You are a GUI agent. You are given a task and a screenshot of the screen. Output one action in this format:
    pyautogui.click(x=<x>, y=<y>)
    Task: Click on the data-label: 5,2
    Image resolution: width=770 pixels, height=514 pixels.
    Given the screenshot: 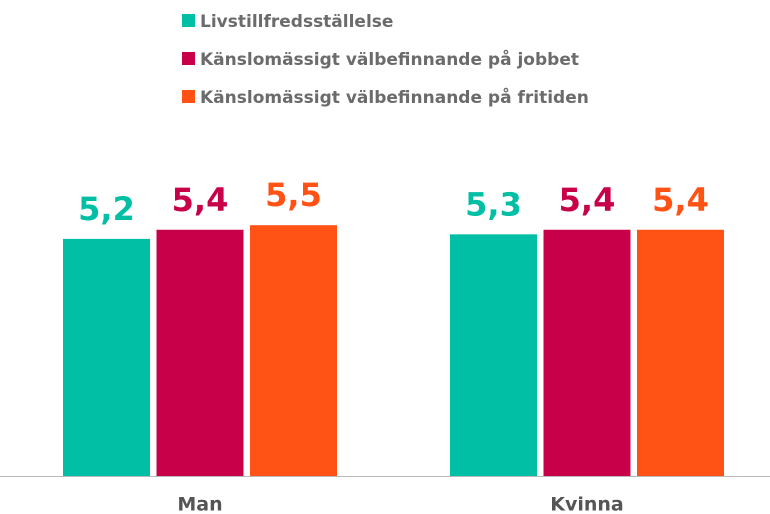 What is the action you would take?
    pyautogui.click(x=106, y=209)
    